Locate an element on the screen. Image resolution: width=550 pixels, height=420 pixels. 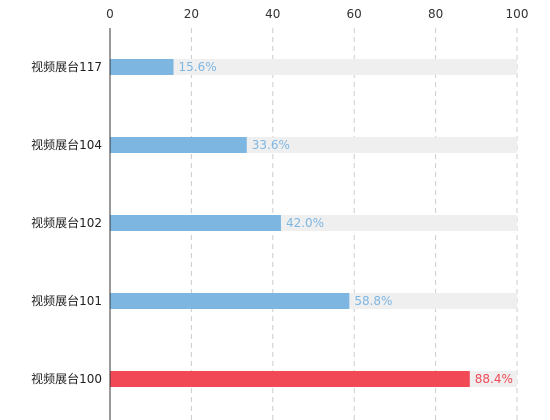
value-label-0: 15.6% is located at coordinates (197, 67).